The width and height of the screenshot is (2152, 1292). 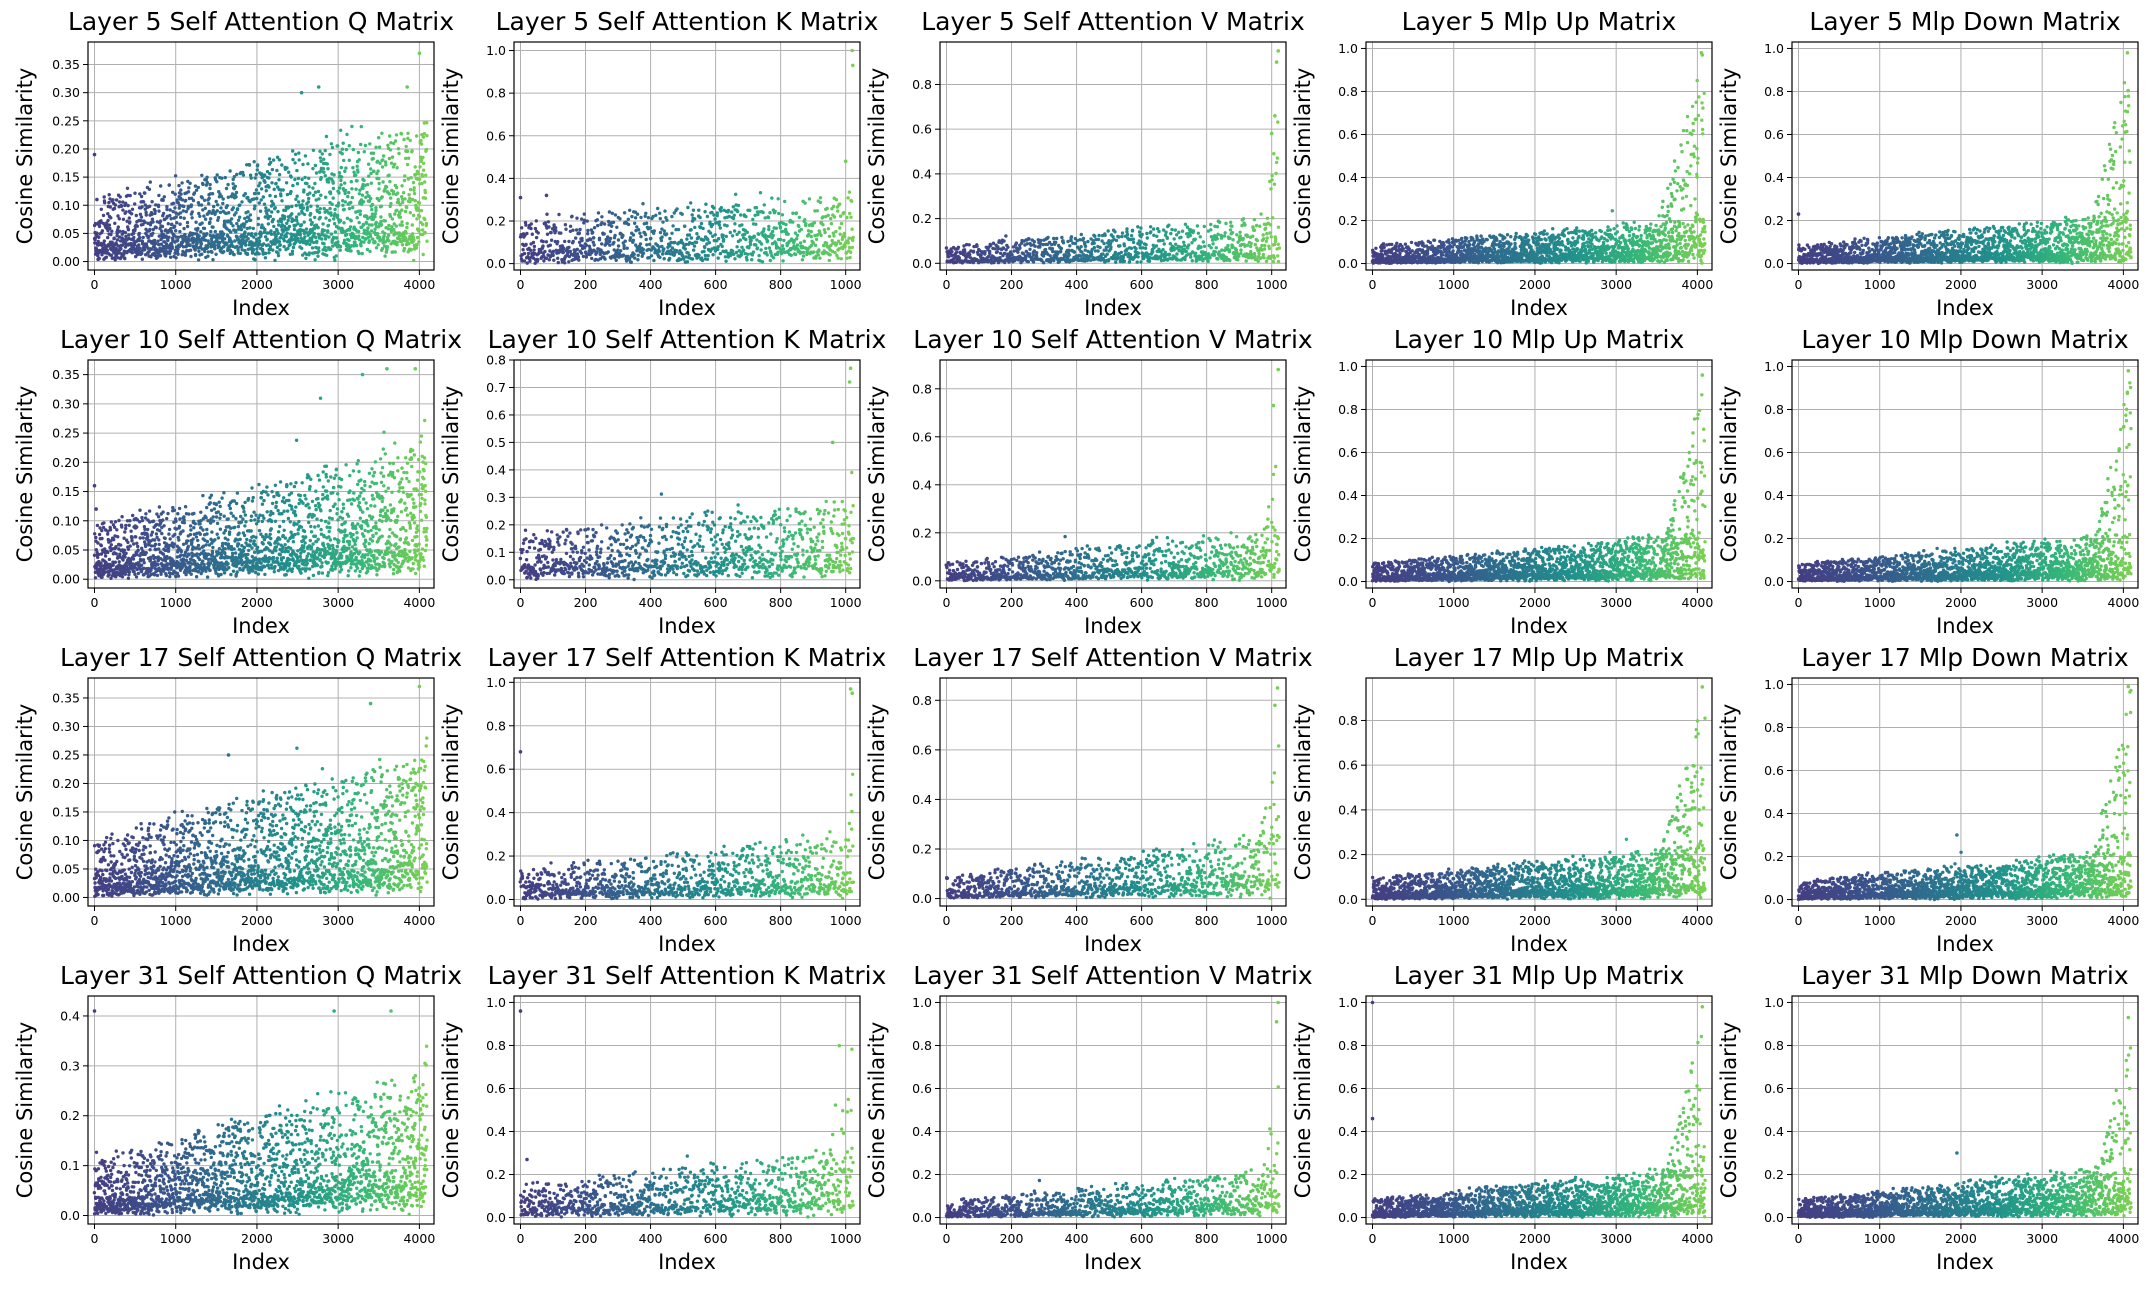 What do you see at coordinates (687, 21) in the screenshot?
I see `chart-title: Layer 5 Self Attention K Matrix` at bounding box center [687, 21].